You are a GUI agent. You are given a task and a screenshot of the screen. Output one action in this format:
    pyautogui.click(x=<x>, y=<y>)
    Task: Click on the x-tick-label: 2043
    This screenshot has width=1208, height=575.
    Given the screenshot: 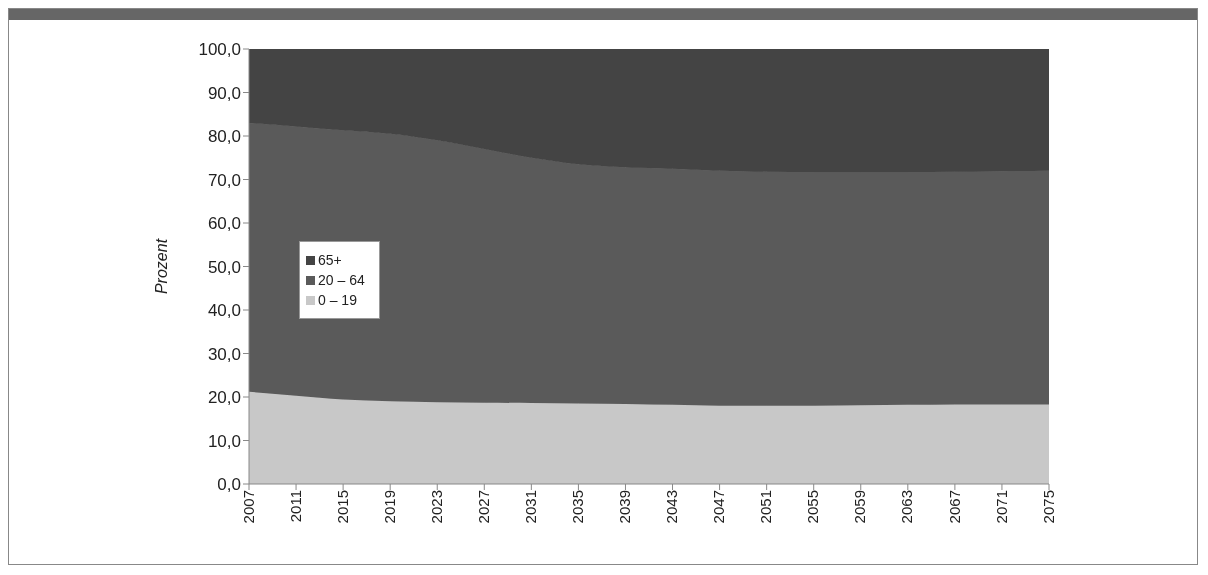 What is the action you would take?
    pyautogui.click(x=672, y=507)
    